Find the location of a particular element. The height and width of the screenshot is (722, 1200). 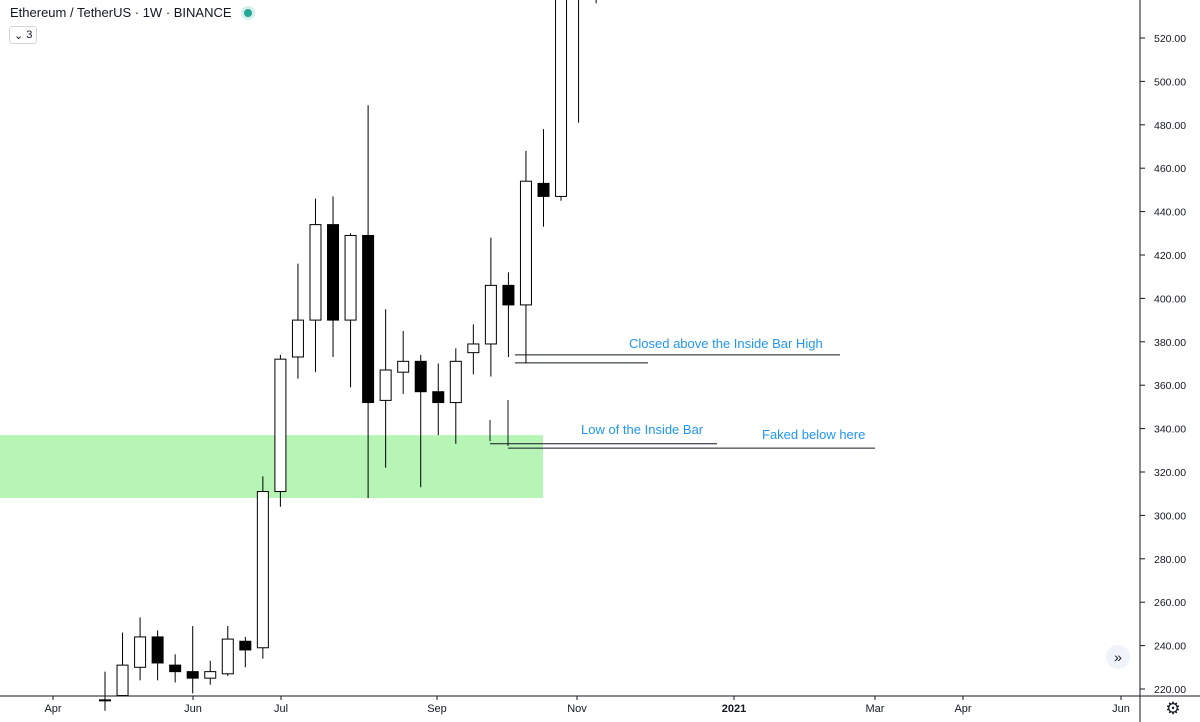

price-tick-label: 440.00 is located at coordinates (1170, 213).